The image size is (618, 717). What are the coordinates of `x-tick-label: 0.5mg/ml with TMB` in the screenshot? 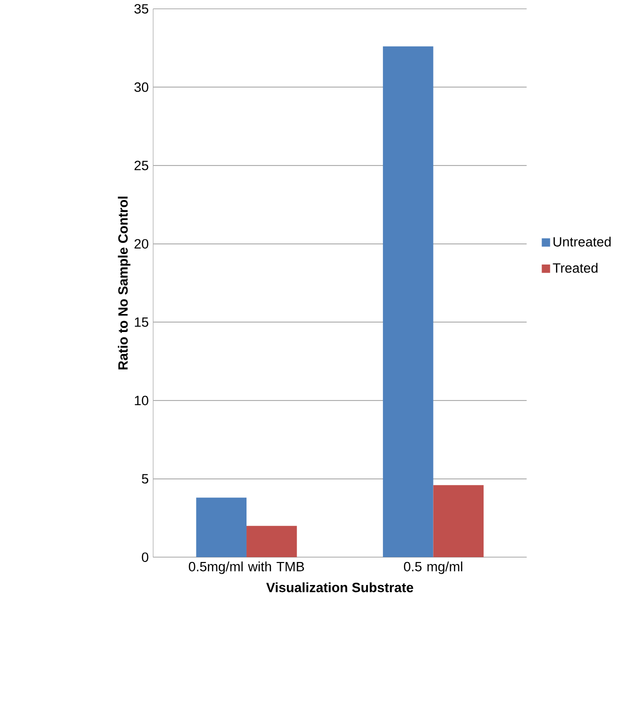 It's located at (246, 568).